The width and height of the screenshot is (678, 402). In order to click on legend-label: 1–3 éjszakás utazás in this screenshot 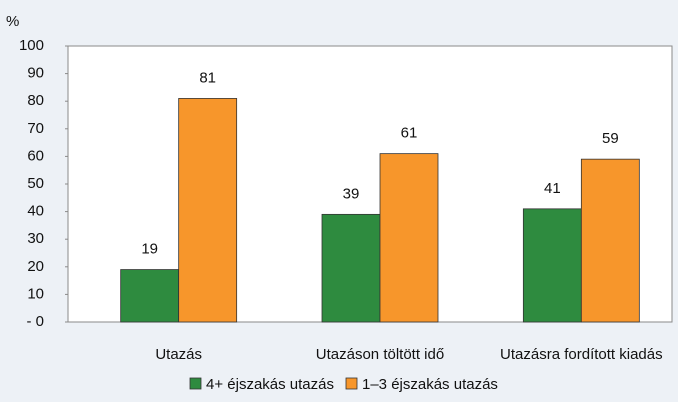, I will do `click(430, 384)`.